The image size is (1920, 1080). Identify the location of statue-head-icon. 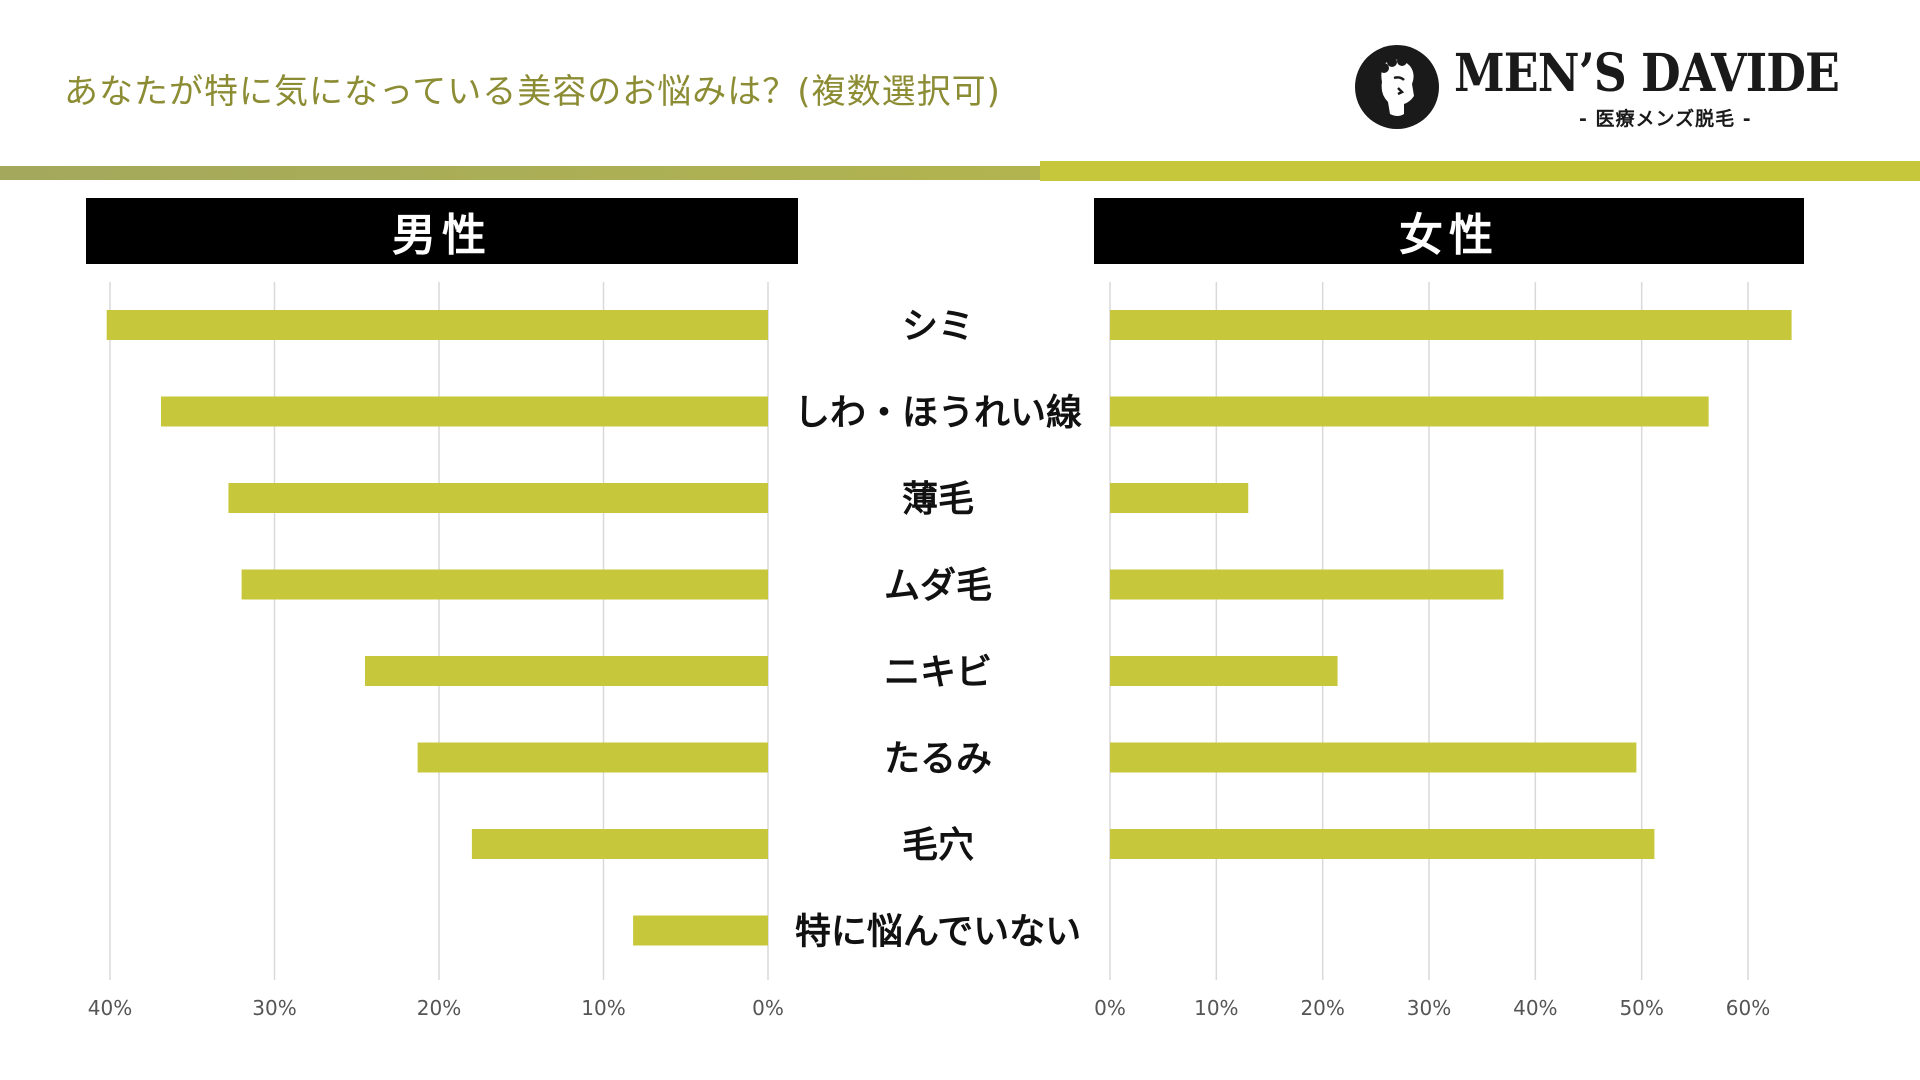
(1397, 87).